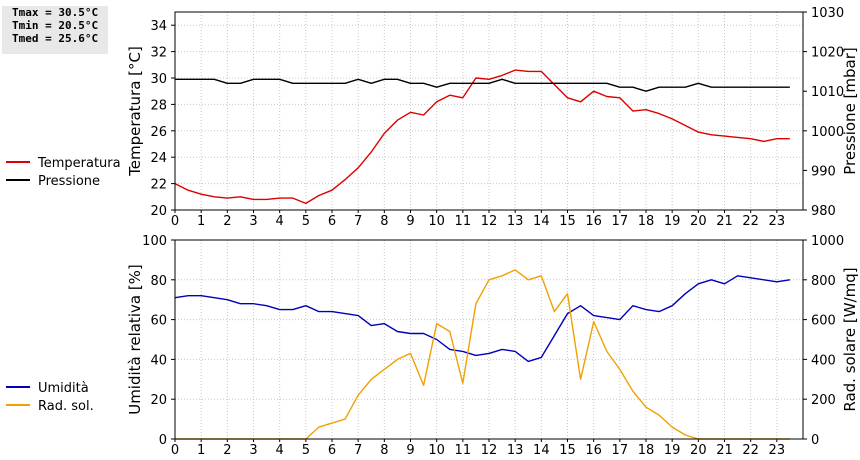  Describe the element at coordinates (593, 450) in the screenshot. I see `humidity-radiation-x-tick-label: 16` at that location.